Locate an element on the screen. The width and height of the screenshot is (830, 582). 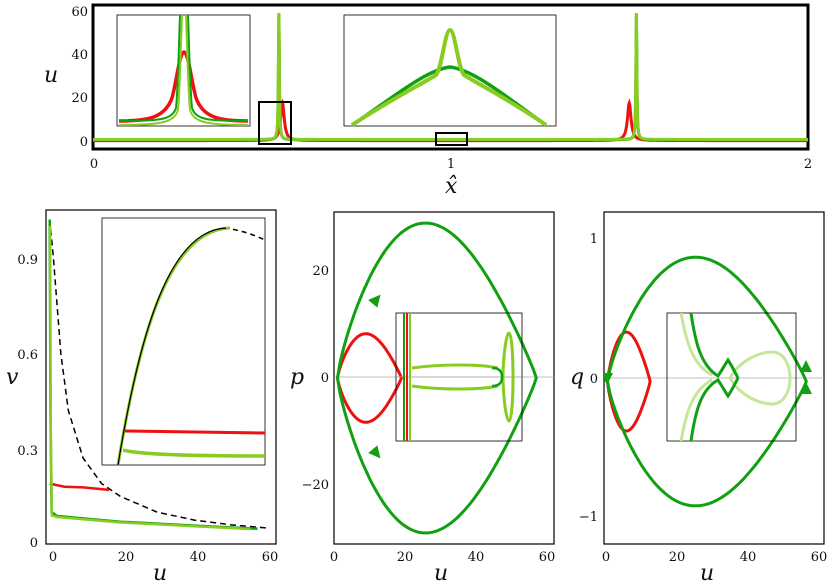
zoom-box-center is located at coordinates (451, 139).